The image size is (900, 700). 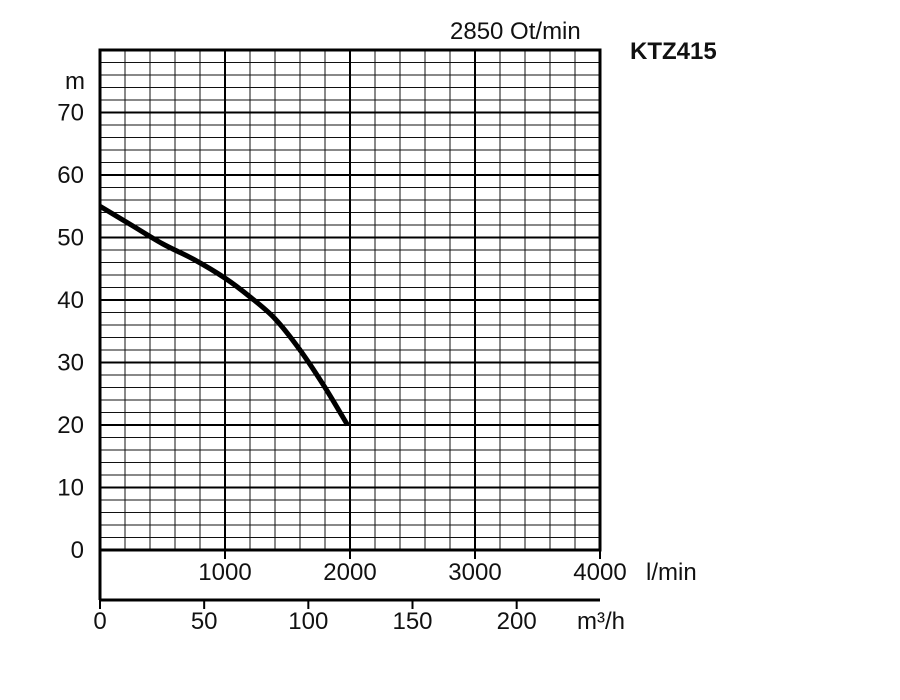 What do you see at coordinates (70, 300) in the screenshot?
I see `y-tick-label: 40` at bounding box center [70, 300].